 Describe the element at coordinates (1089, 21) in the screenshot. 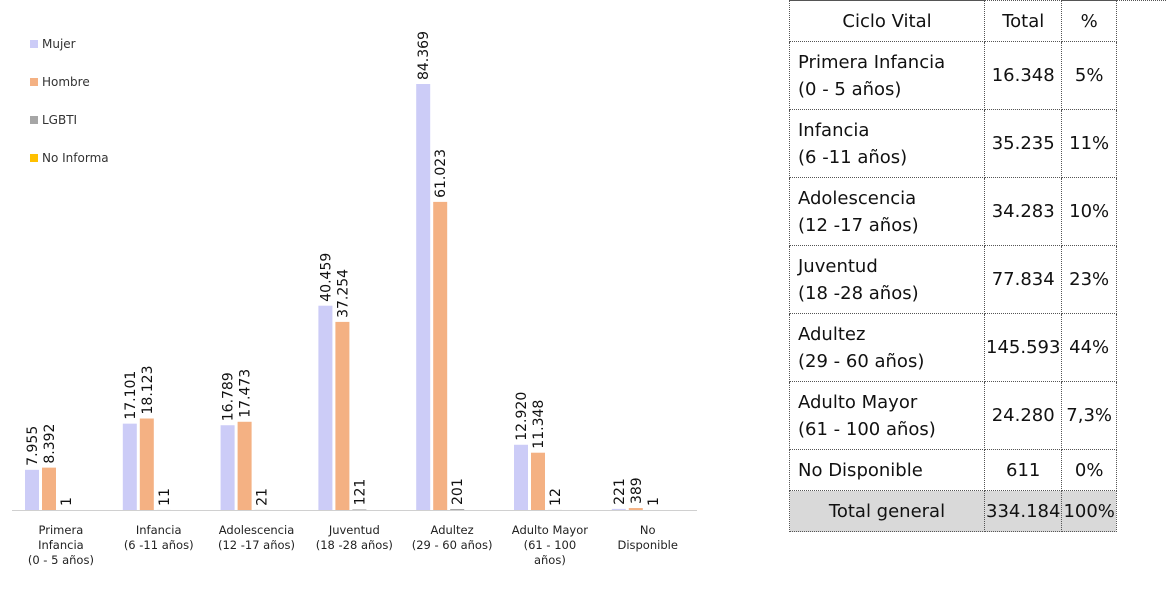

I see `header-percent: %` at that location.